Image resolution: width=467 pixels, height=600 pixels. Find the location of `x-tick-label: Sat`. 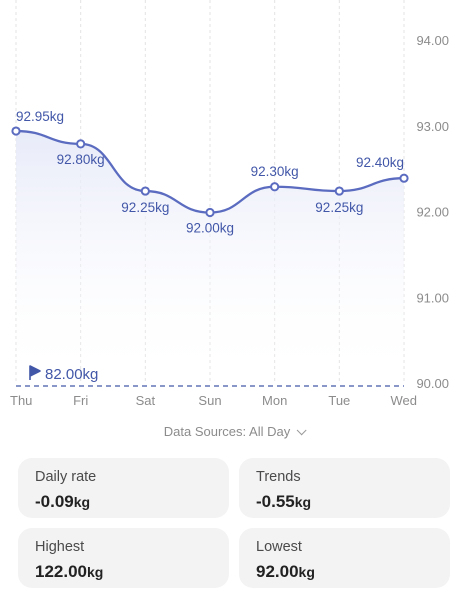

x-tick-label: Sat is located at coordinates (146, 400).